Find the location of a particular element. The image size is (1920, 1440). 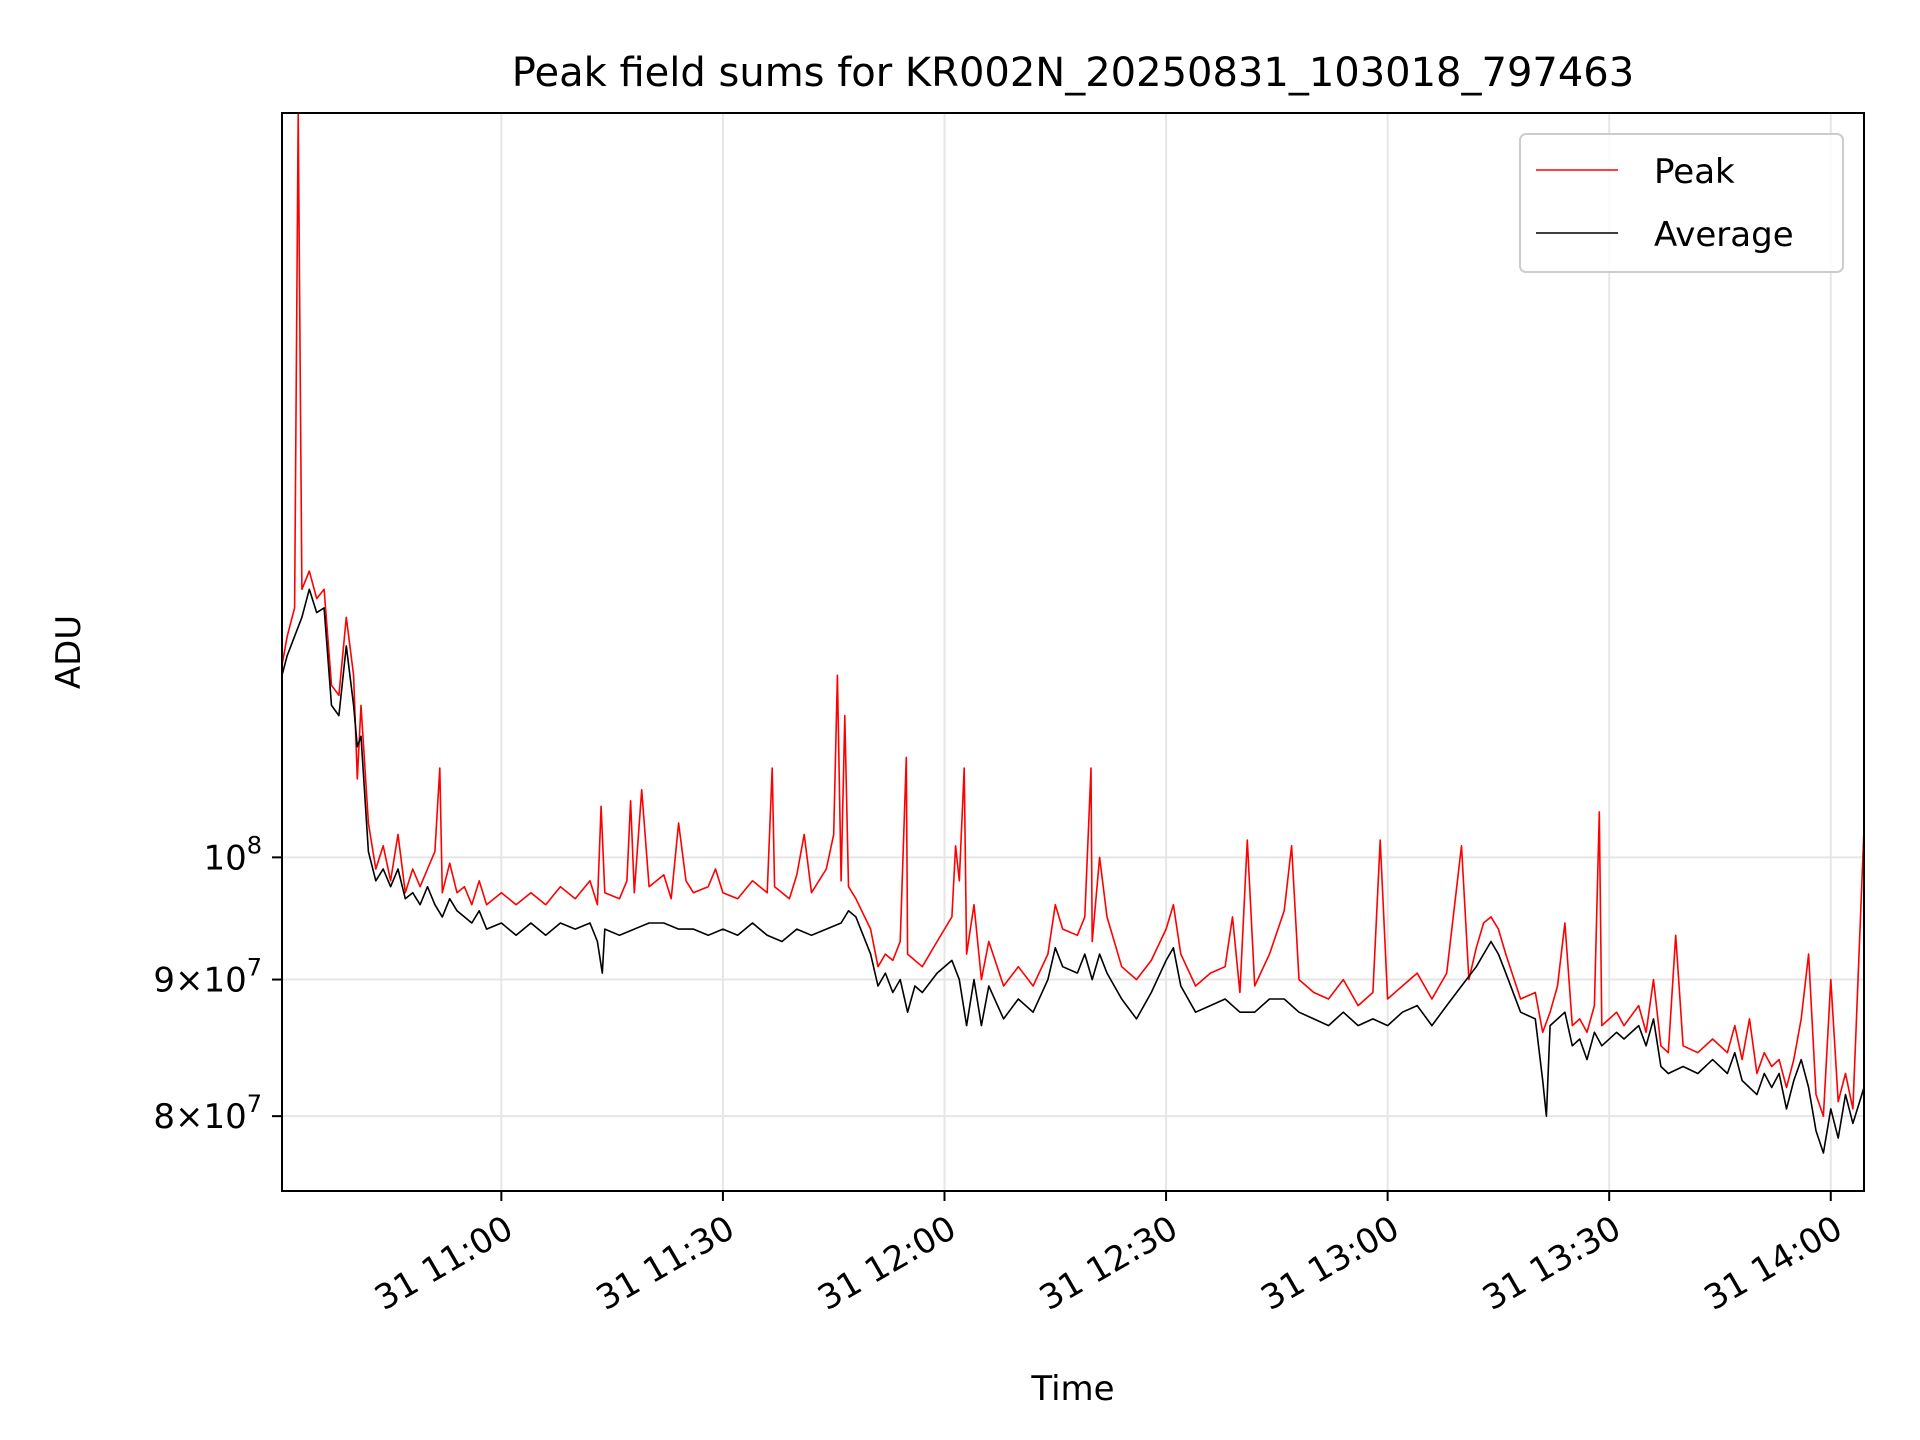

legend: Peak Average is located at coordinates (1681, 203).